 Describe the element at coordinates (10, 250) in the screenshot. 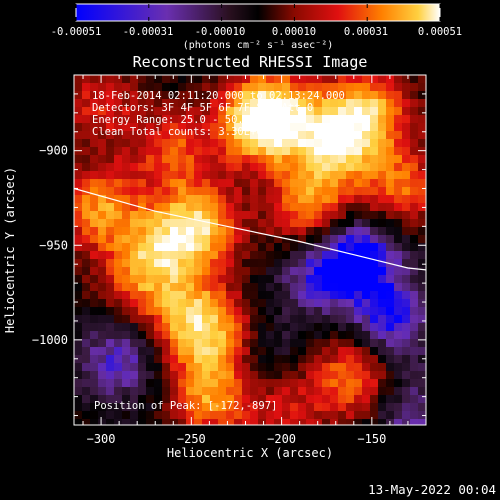

I see `y-axis-label: Heliocentric Y (arcsec)` at that location.